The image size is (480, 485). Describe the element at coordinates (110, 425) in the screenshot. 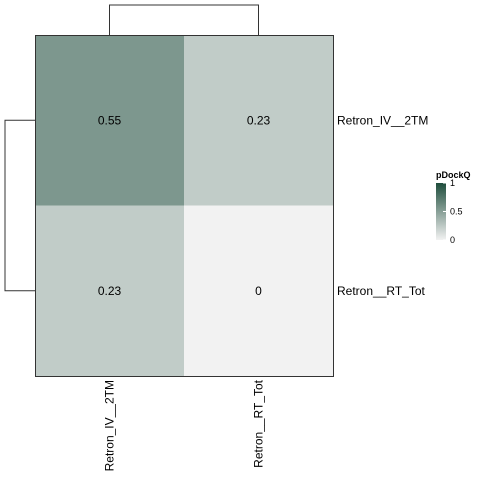

I see `column-label: Retron_IV__2TM` at that location.